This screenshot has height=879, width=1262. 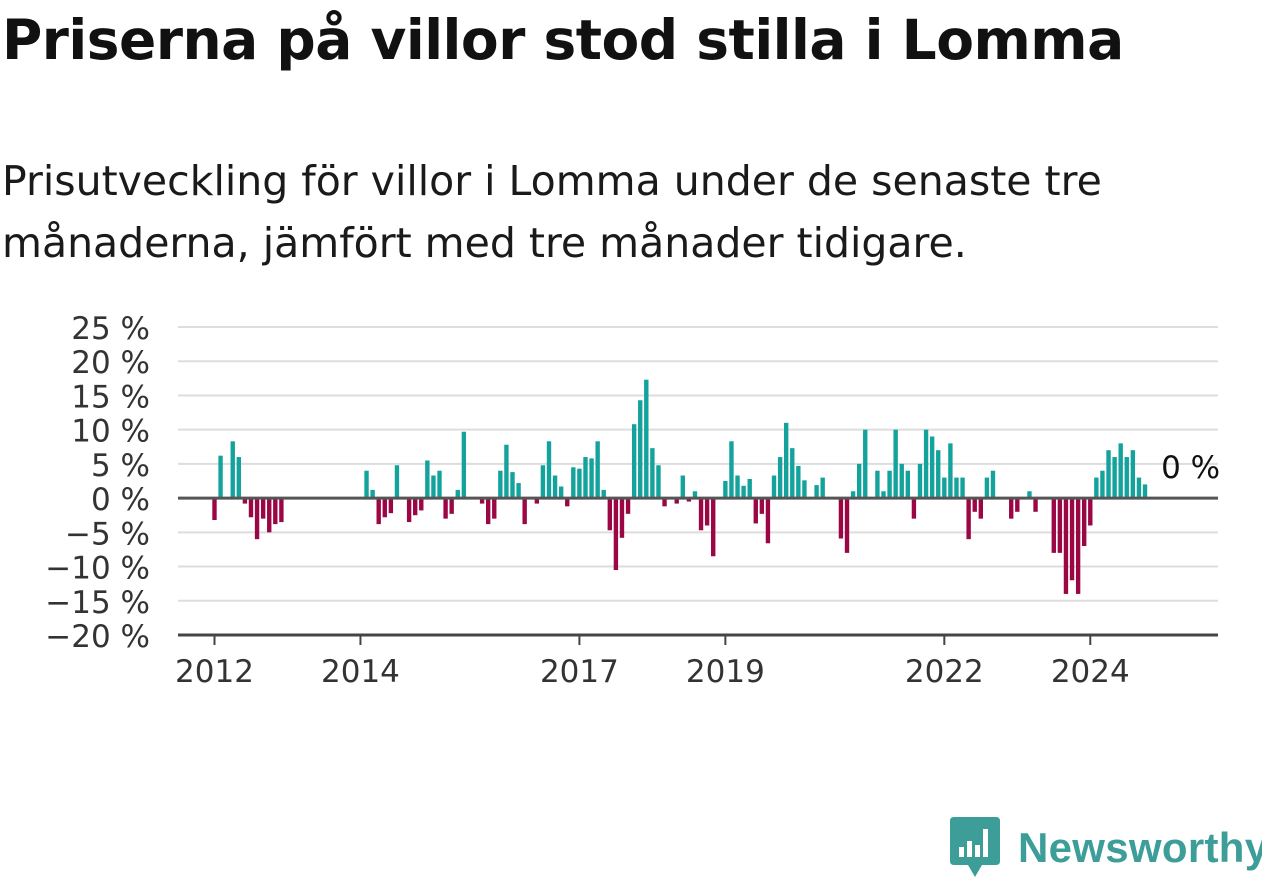 What do you see at coordinates (1090, 672) in the screenshot?
I see `x-tick-label: 2024` at bounding box center [1090, 672].